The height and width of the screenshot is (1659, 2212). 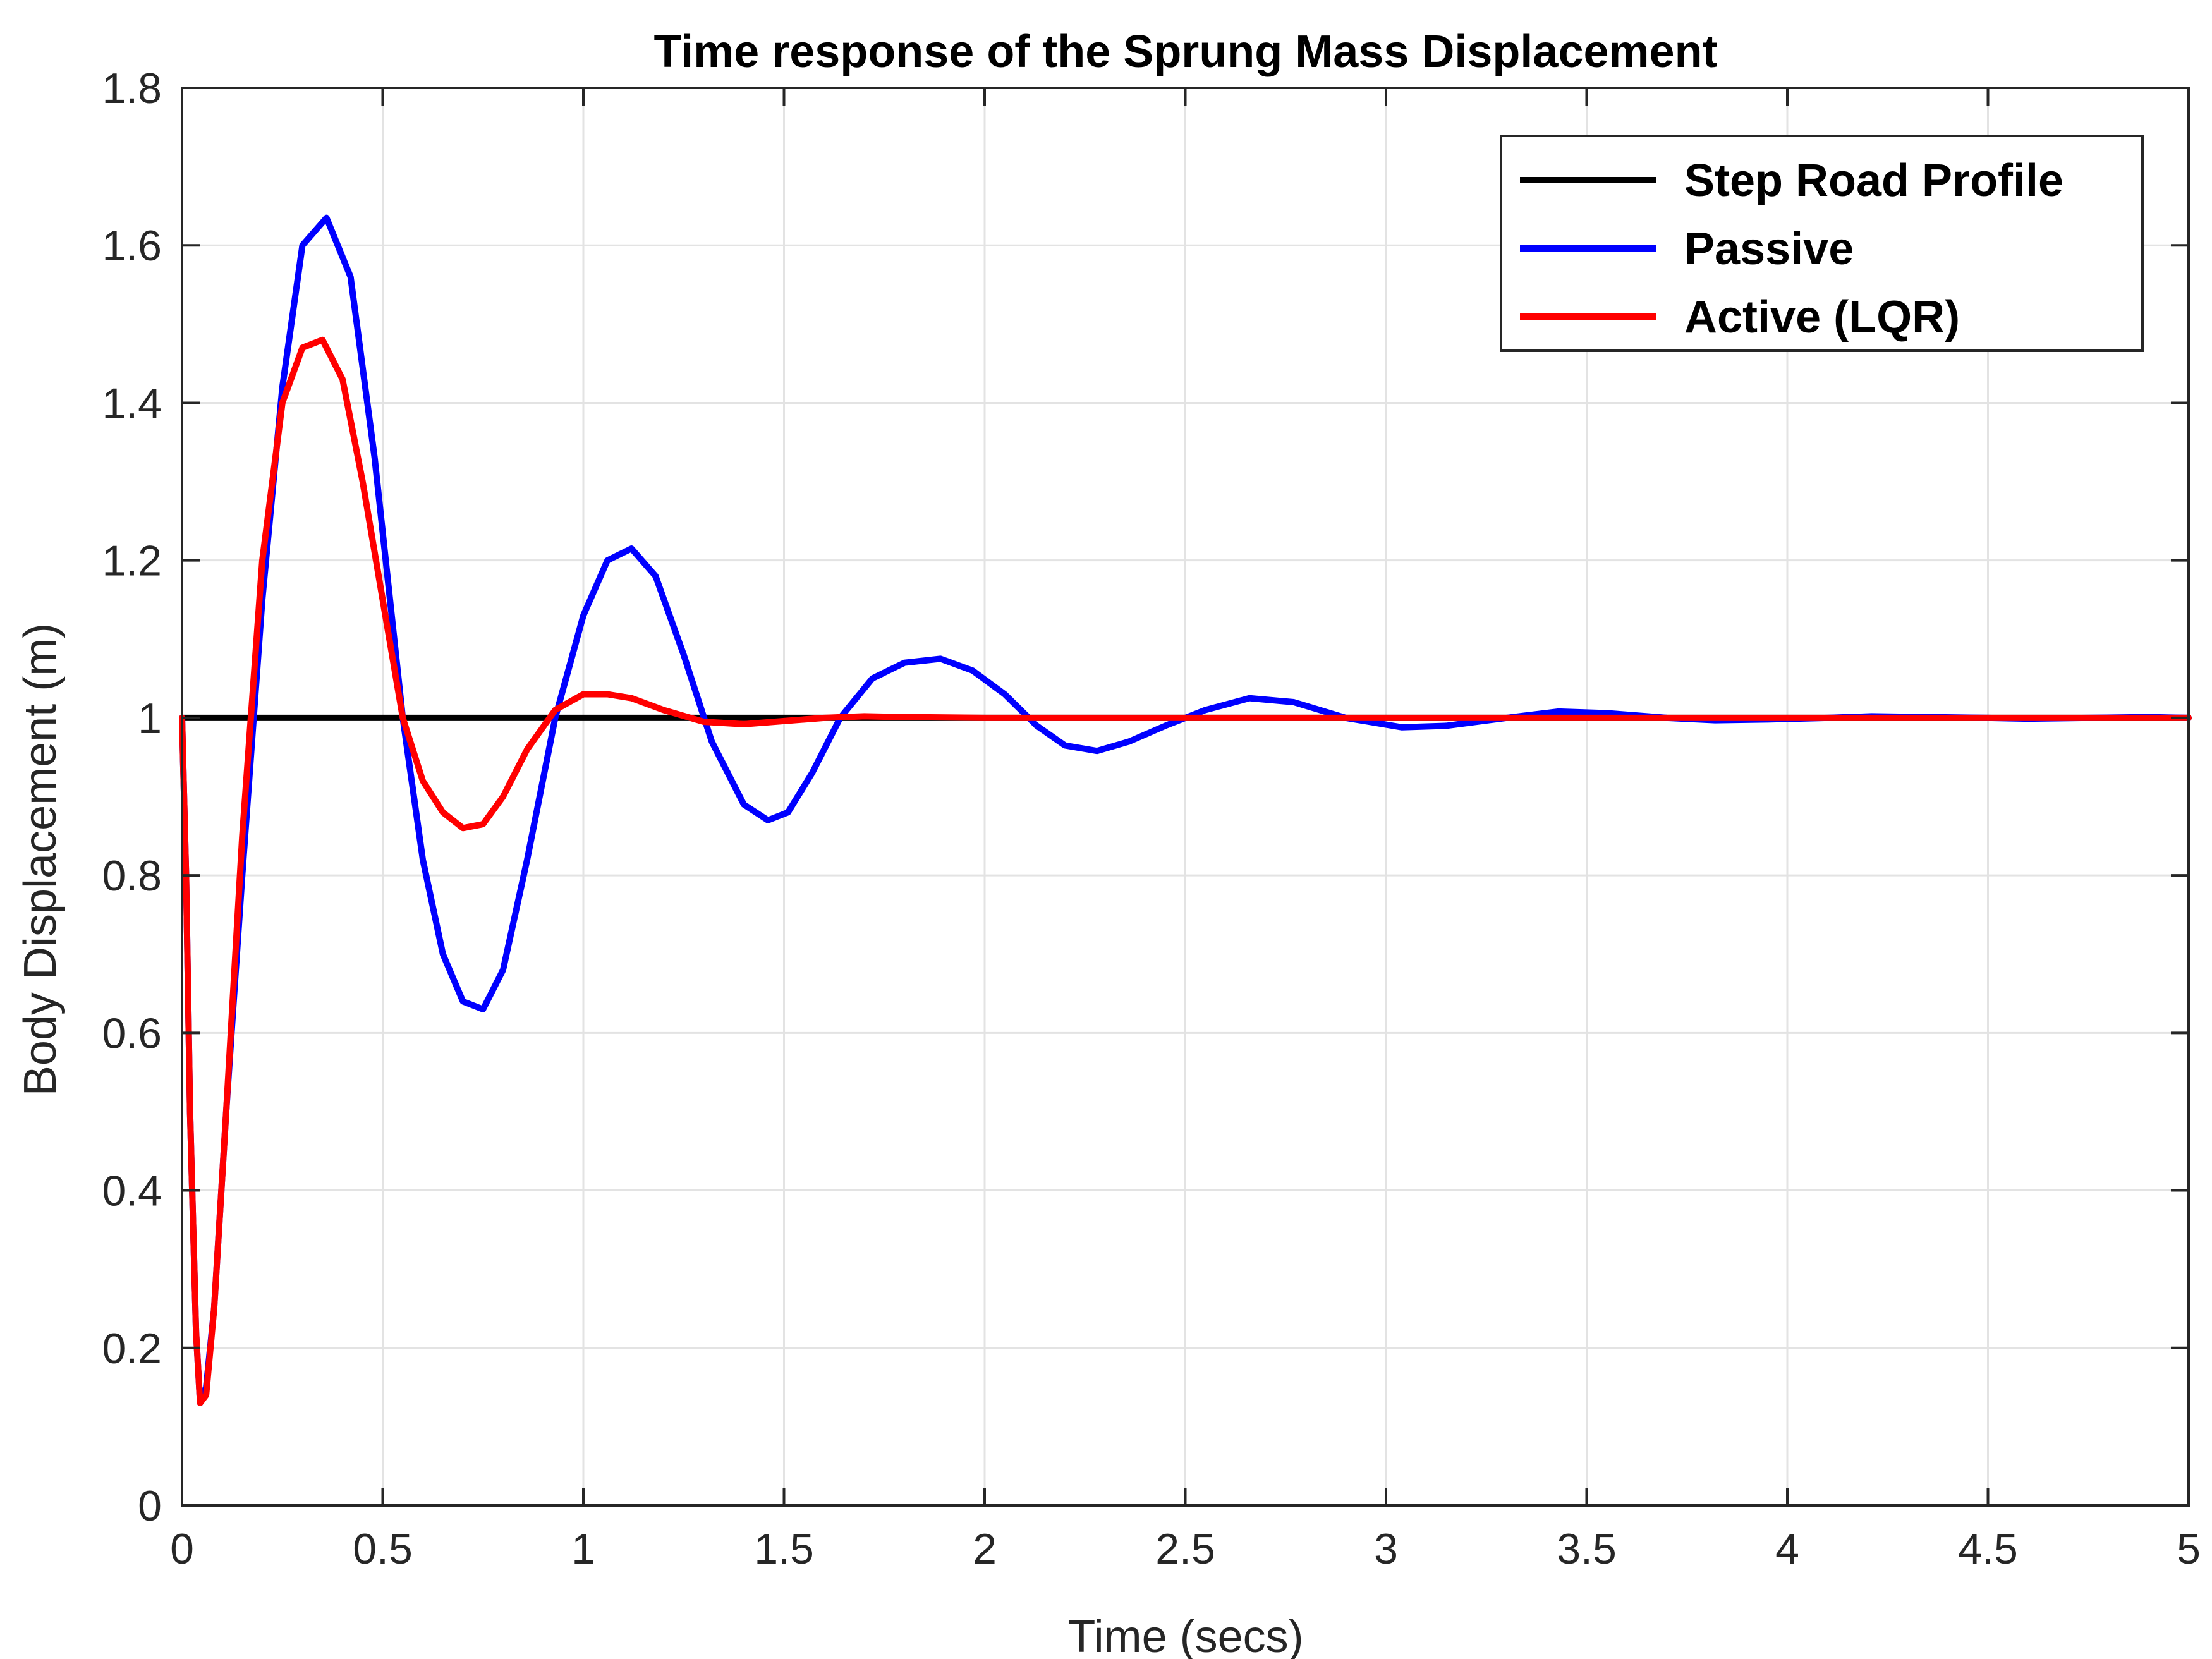 What do you see at coordinates (182, 1549) in the screenshot?
I see `x-tick-label: 0` at bounding box center [182, 1549].